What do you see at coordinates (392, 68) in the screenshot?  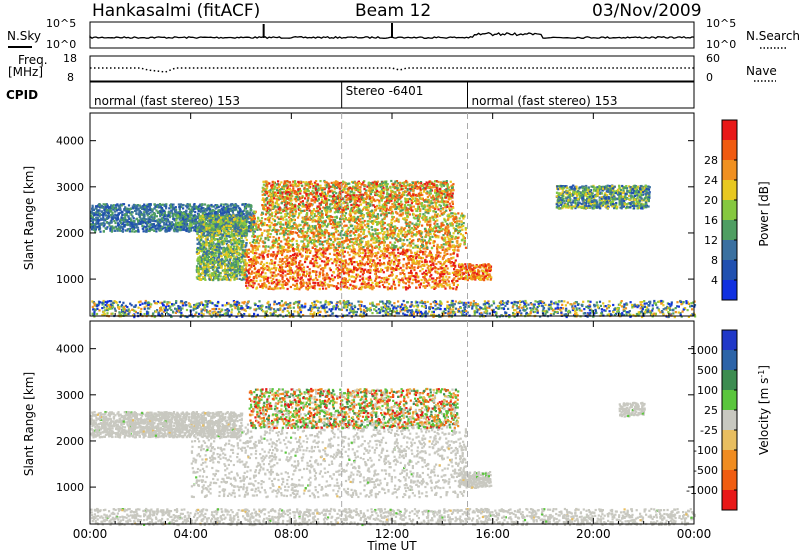 I see `freq-panel: Freq. [MHz] 18 8 60 0 Nave` at bounding box center [392, 68].